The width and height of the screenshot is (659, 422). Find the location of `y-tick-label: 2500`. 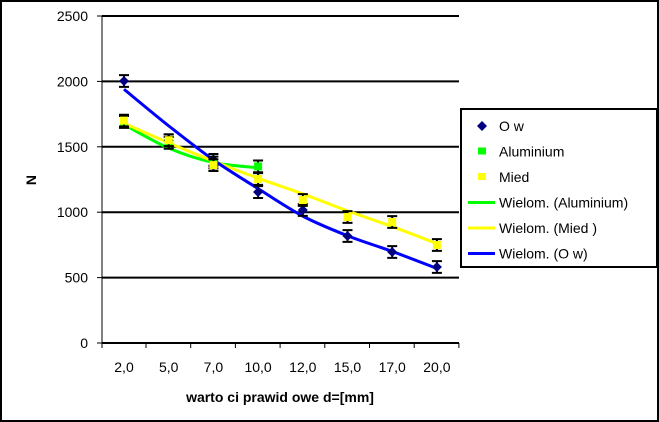

y-tick-label: 2500 is located at coordinates (72, 16).